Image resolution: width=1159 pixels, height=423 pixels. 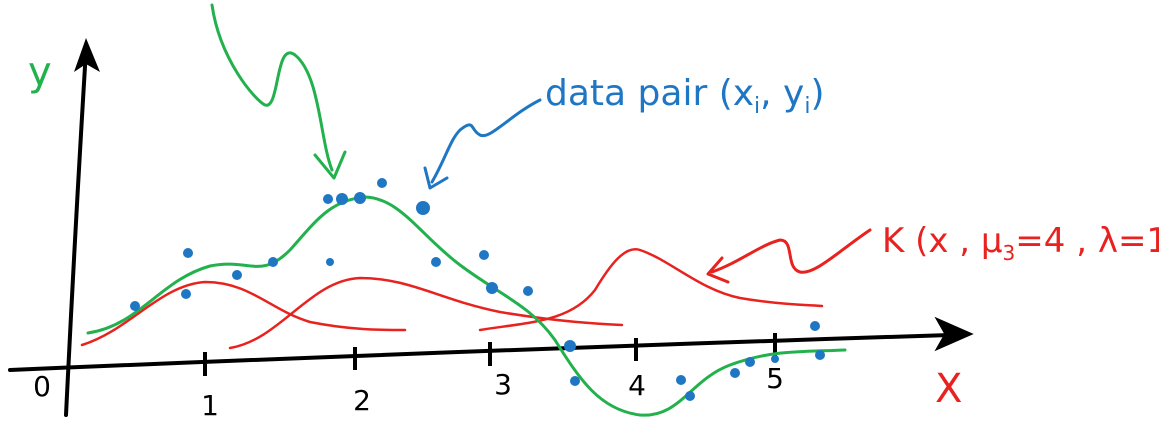 What do you see at coordinates (818, 93) in the screenshot?
I see `text-part: )` at bounding box center [818, 93].